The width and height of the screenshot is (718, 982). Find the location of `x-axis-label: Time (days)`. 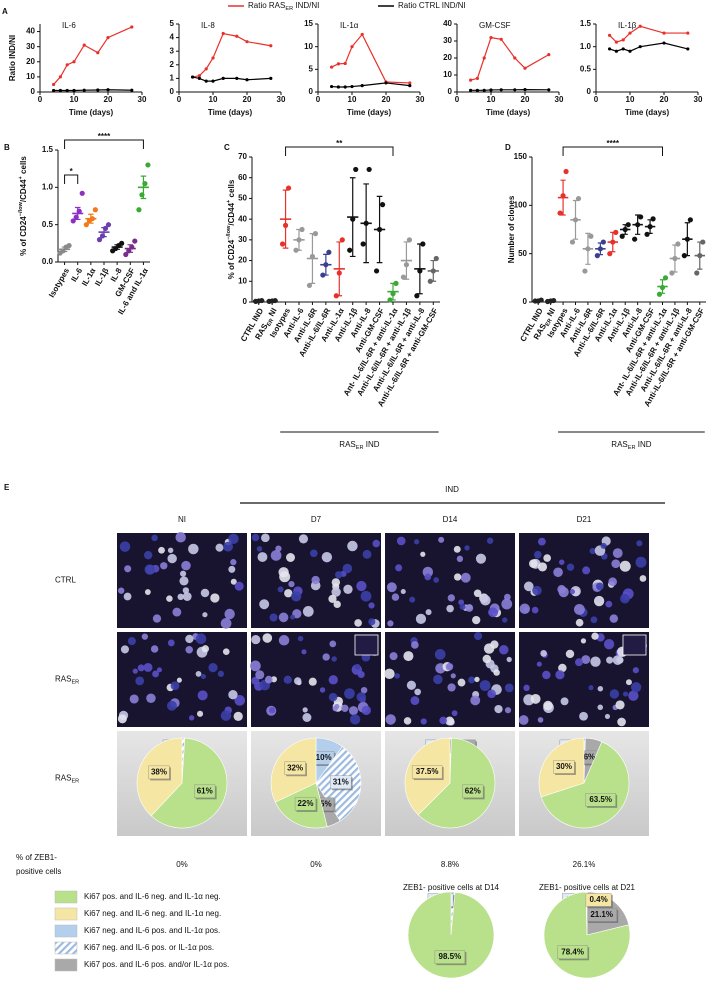

x-axis-label: Time (days) is located at coordinates (91, 112).